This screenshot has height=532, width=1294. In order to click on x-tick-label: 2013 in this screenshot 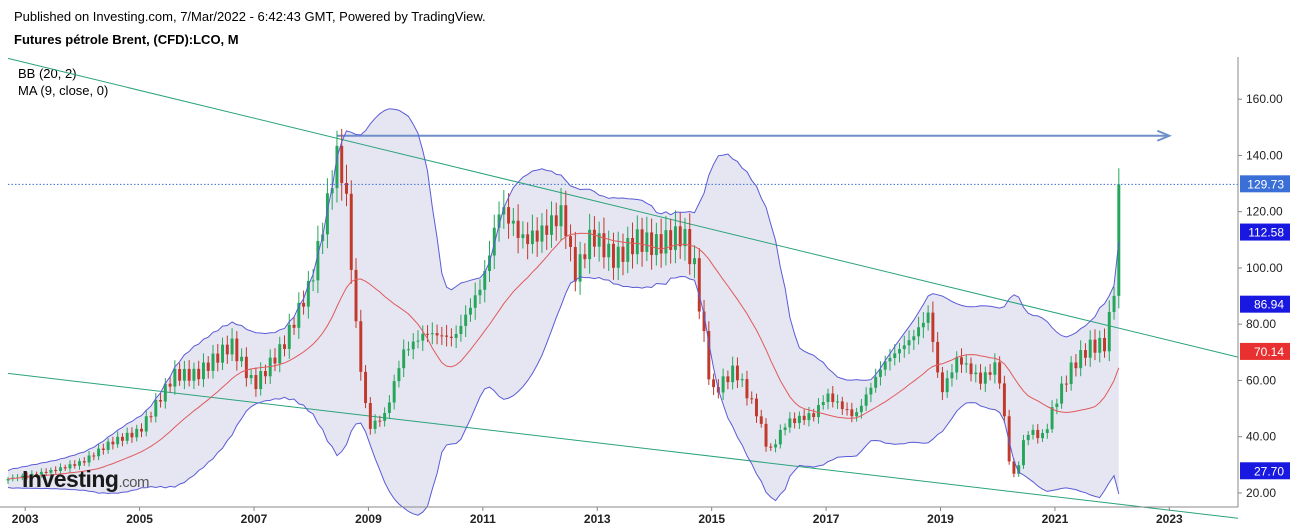, I will do `click(597, 519)`.